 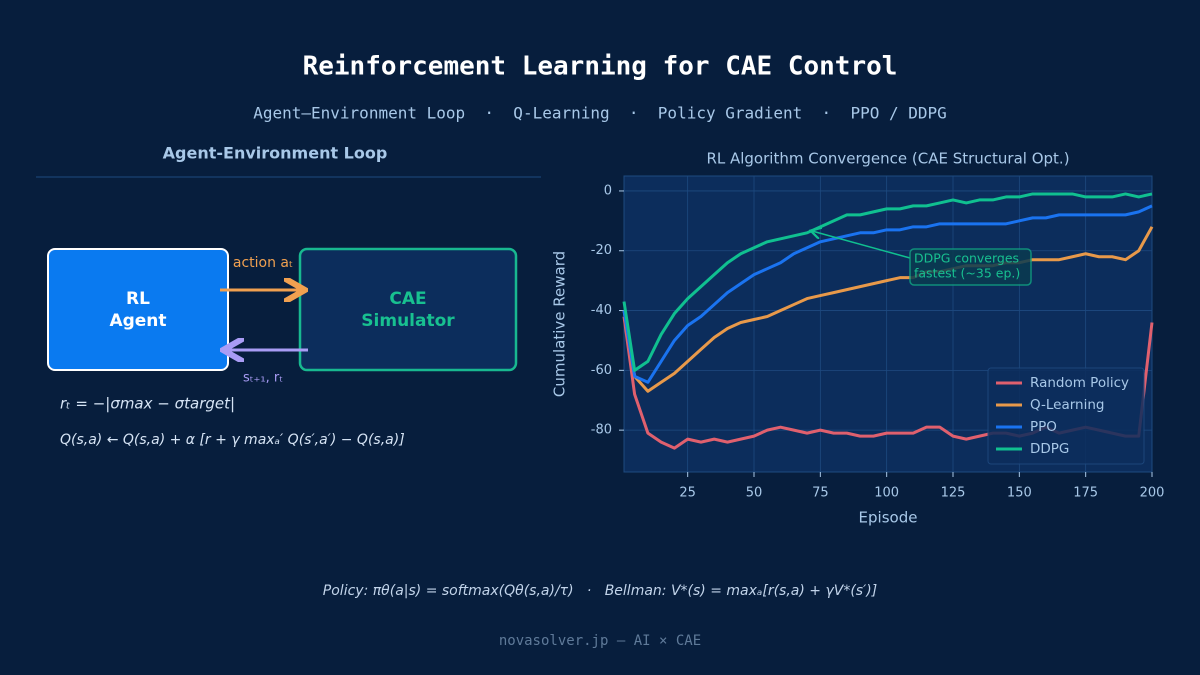 What do you see at coordinates (601, 250) in the screenshot?
I see `y-tick-label: -20` at bounding box center [601, 250].